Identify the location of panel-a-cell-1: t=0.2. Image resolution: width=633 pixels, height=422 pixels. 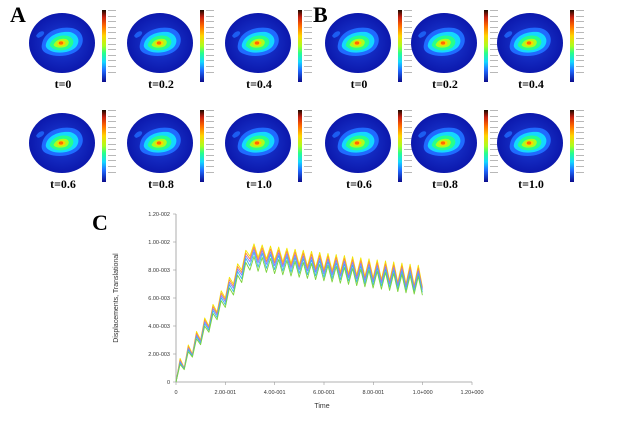
(170, 52).